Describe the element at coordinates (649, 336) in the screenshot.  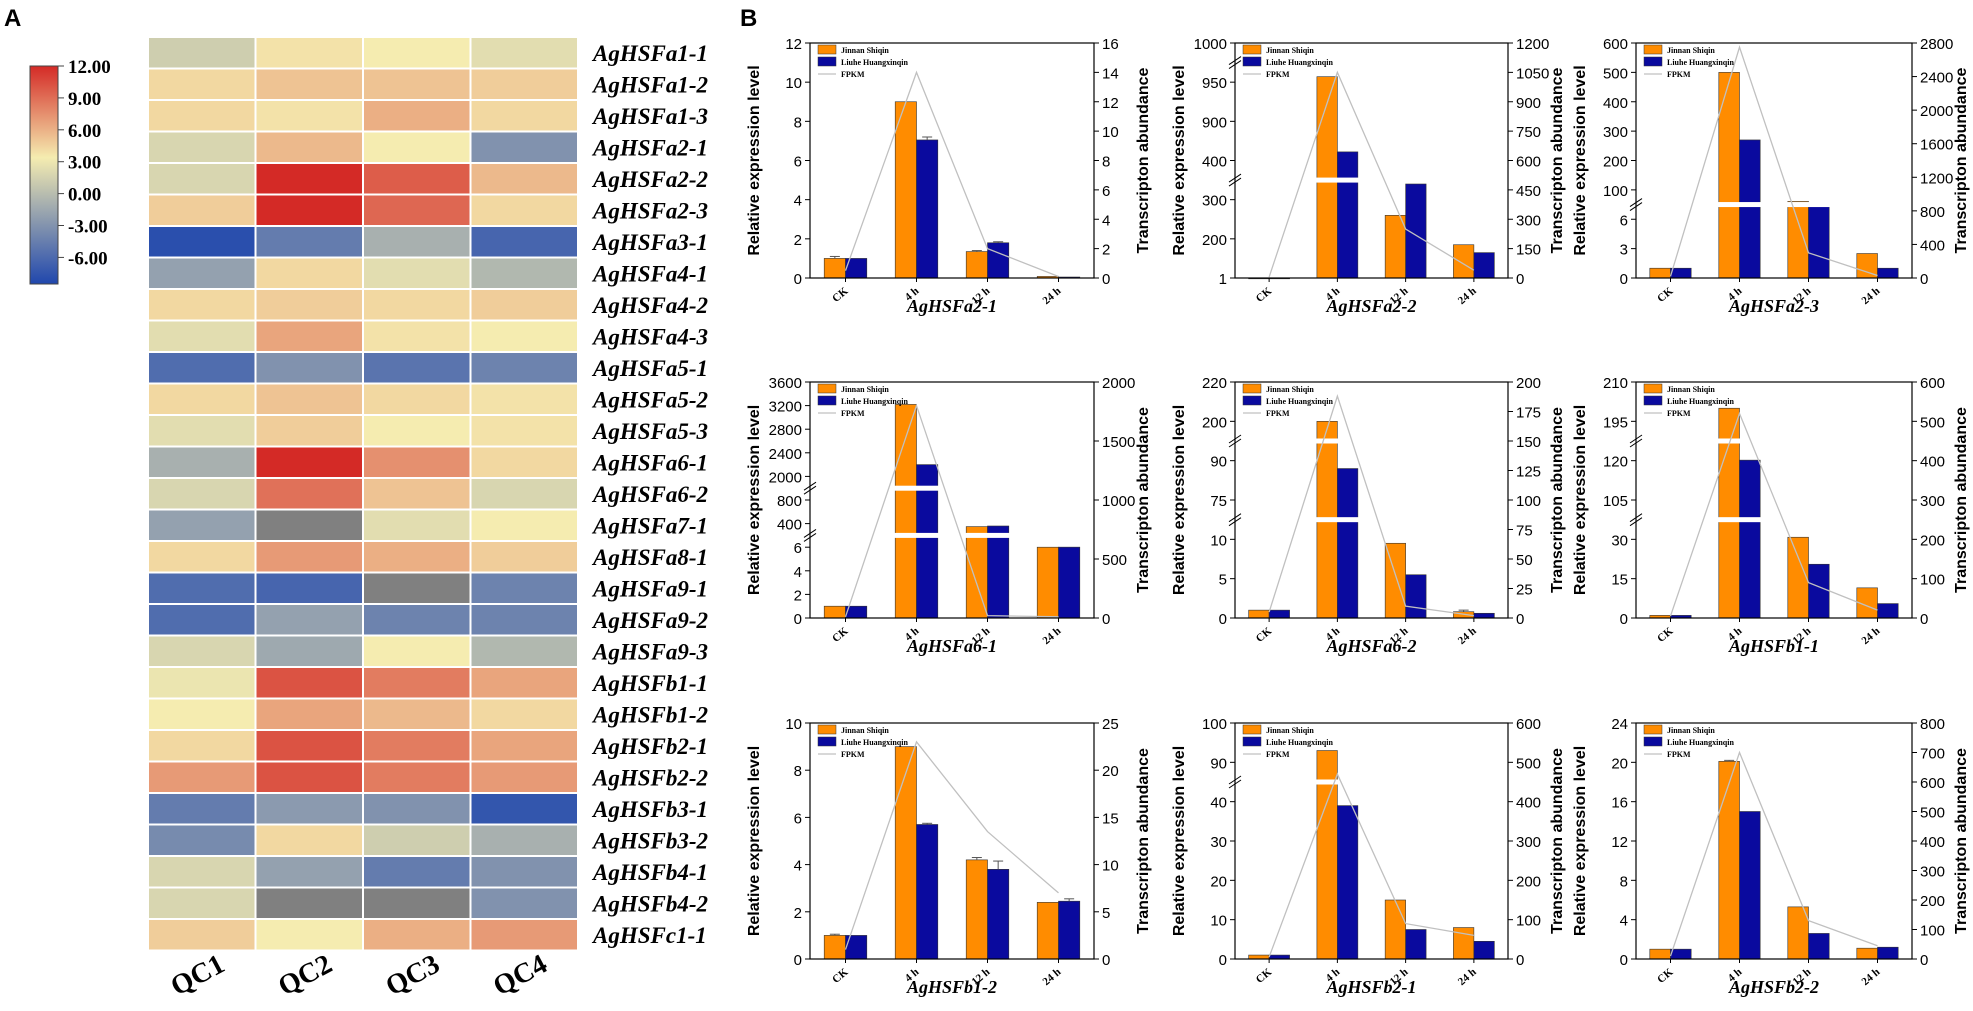
I see `heatmap-row-label: AgHSFa4-3` at that location.